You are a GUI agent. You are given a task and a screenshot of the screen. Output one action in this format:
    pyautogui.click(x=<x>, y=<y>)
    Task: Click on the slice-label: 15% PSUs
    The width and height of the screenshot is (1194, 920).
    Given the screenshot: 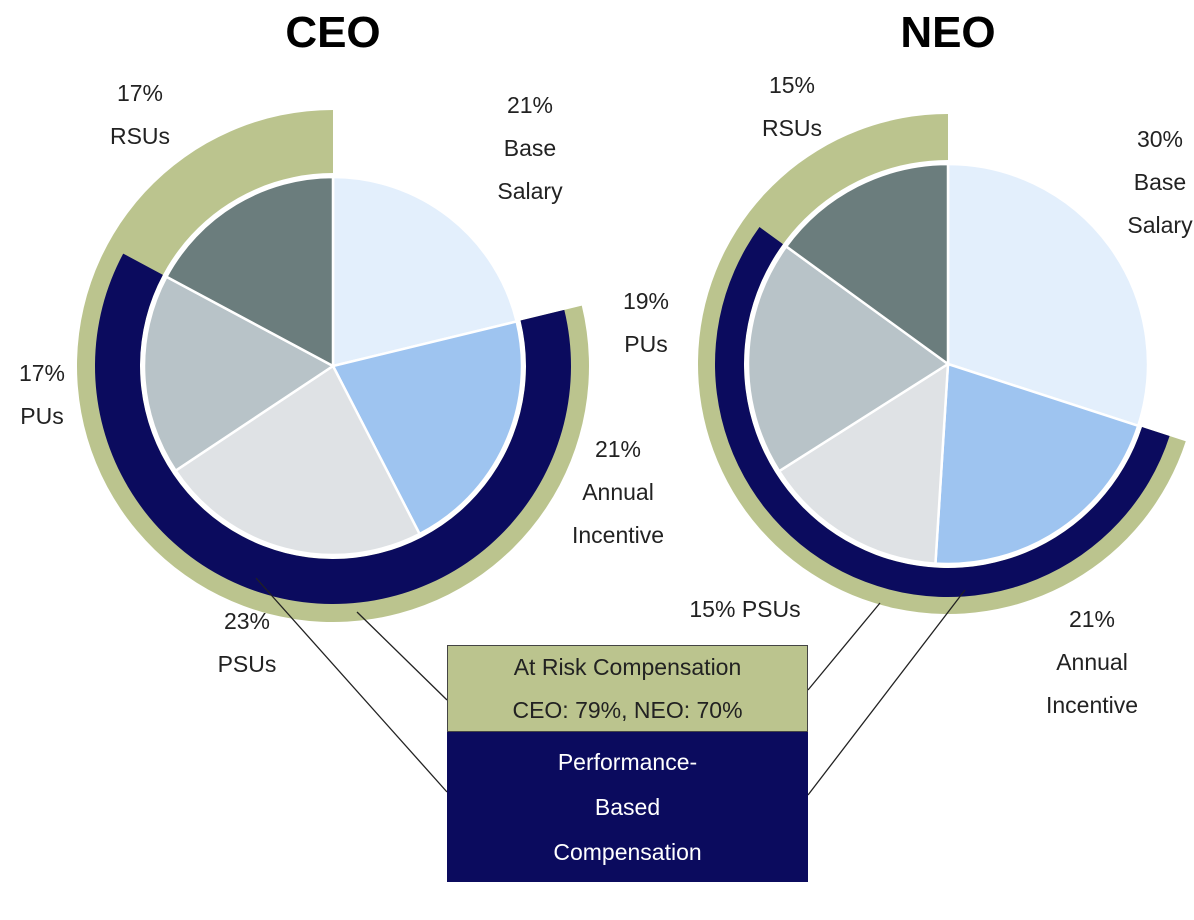 What is the action you would take?
    pyautogui.click(x=745, y=609)
    